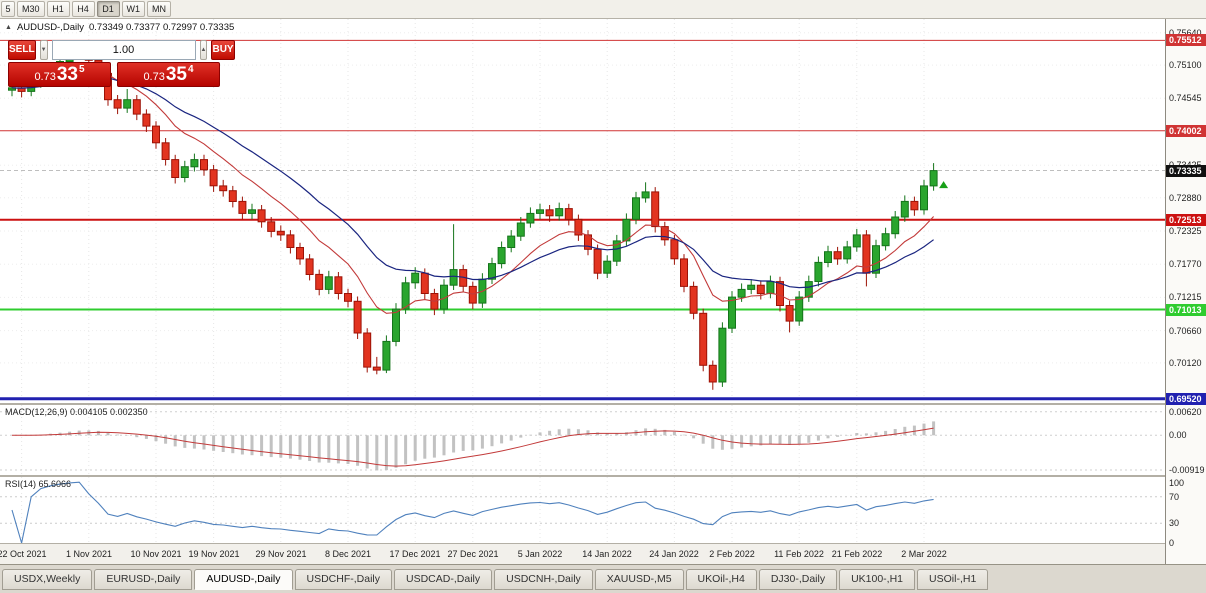 The image size is (1206, 593). I want to click on chart-tab-usdx-weekly: USDX,Weekly, so click(47, 579).